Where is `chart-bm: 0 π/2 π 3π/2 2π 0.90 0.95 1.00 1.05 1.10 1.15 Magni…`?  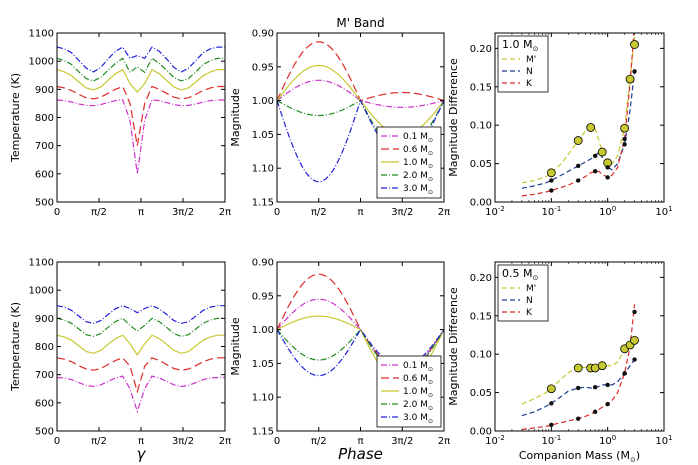 chart-bm: 0 π/2 π 3π/2 2π 0.90 0.95 1.00 1.05 1.10 1.15 Magni… is located at coordinates (339, 361).